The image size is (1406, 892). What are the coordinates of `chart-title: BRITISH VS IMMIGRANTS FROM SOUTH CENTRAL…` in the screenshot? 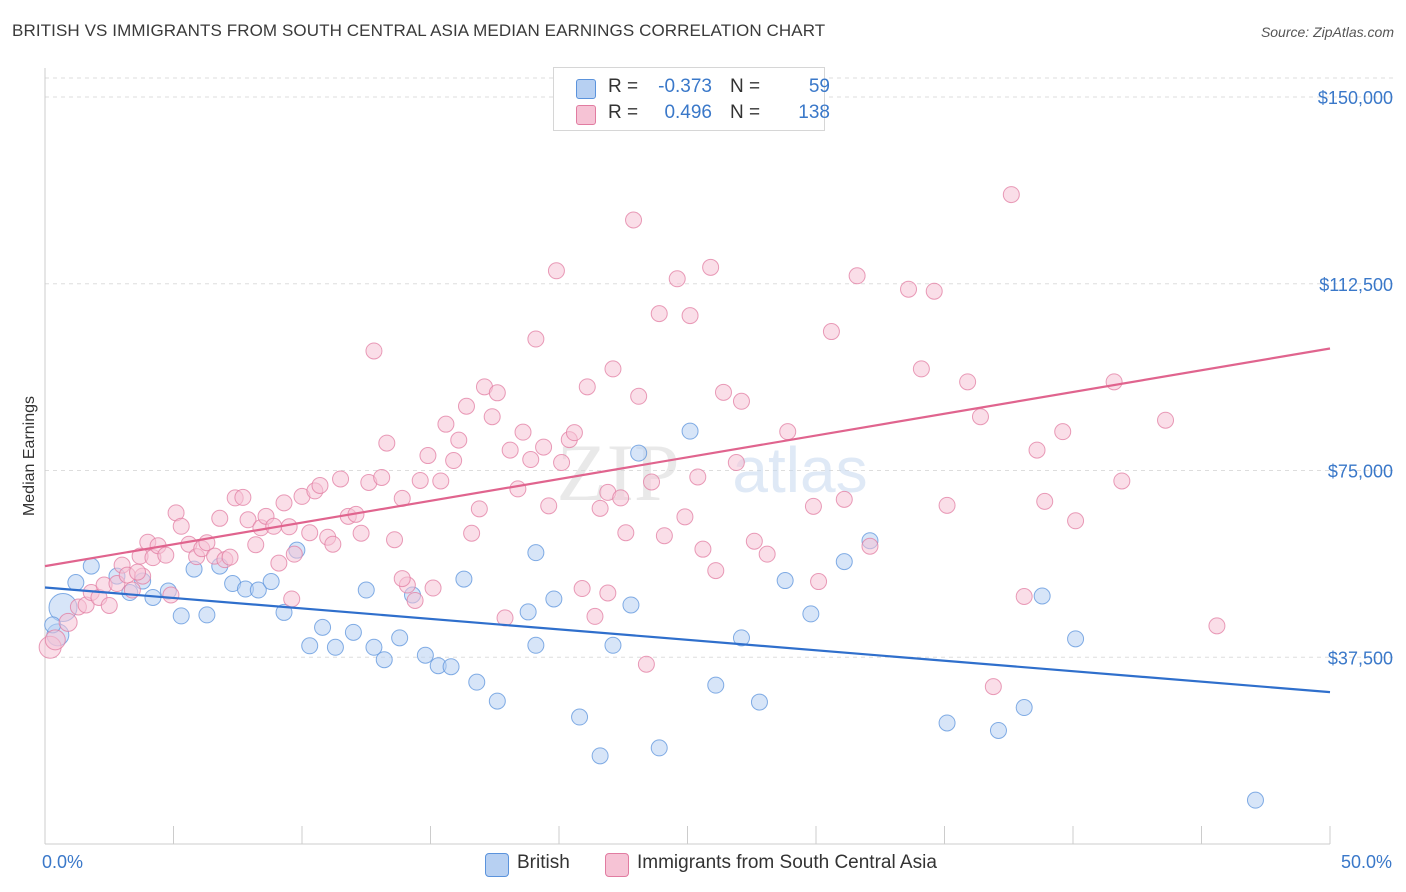 It's located at (419, 30).